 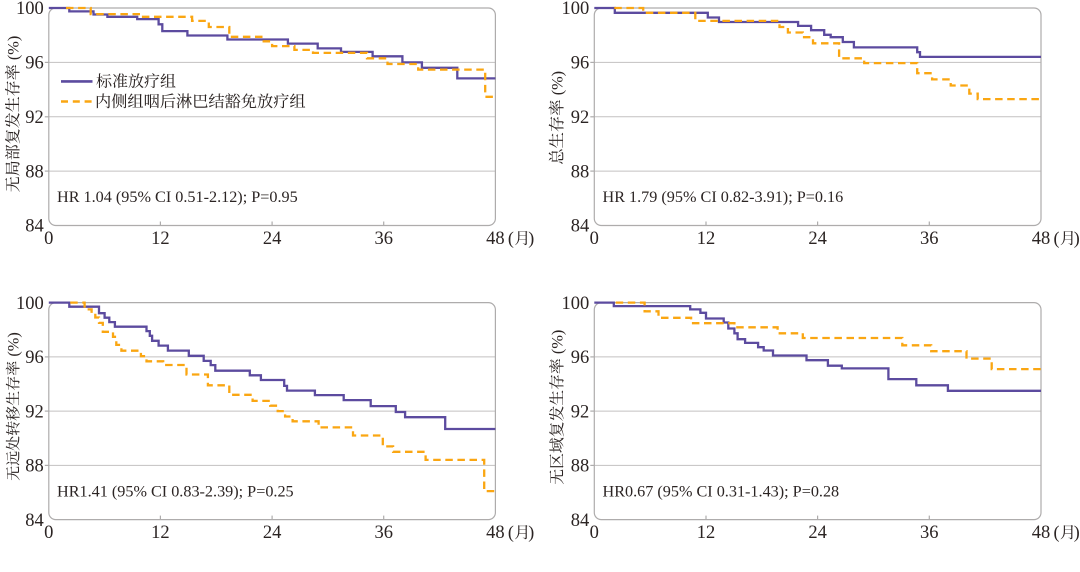 I want to click on svg-text:HR0.67 (95% CI 0.31-1.43); P=0: HR0.67 (95% CI 0.31-1.43); P=0.28, so click(x=721, y=492).